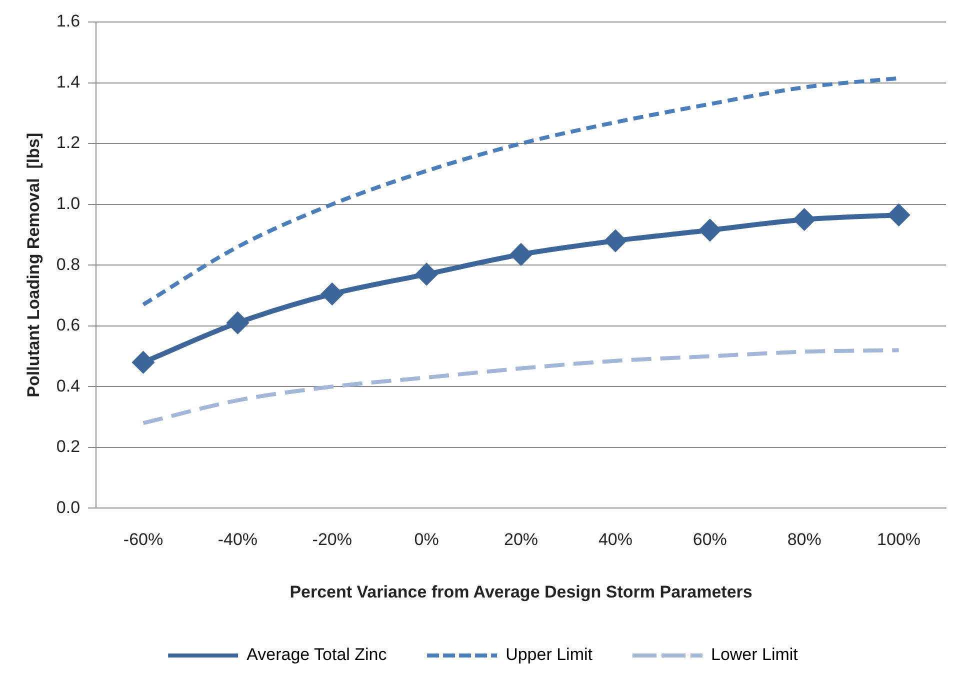 The width and height of the screenshot is (976, 684). I want to click on line-series, so click(521, 387).